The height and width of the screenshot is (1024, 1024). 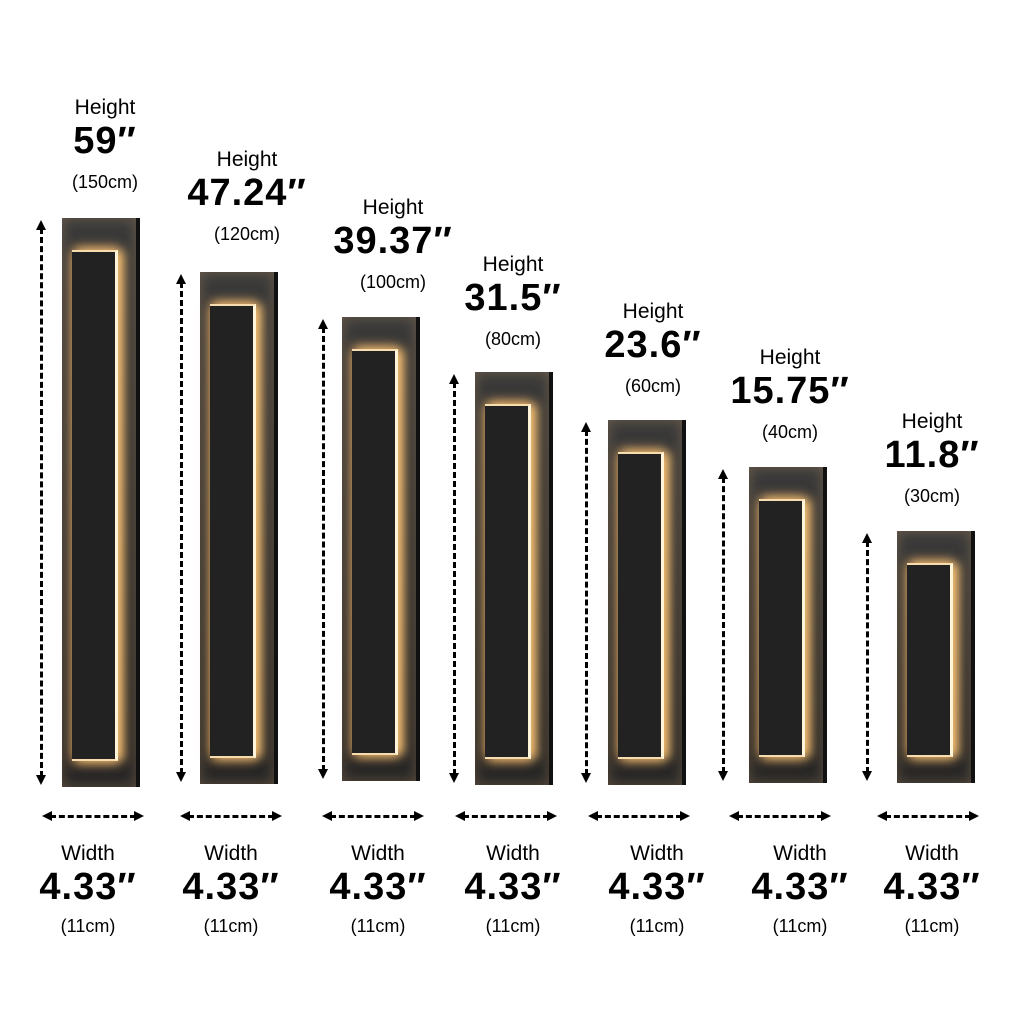 I want to click on height-inches: 47.24″, so click(x=247, y=193).